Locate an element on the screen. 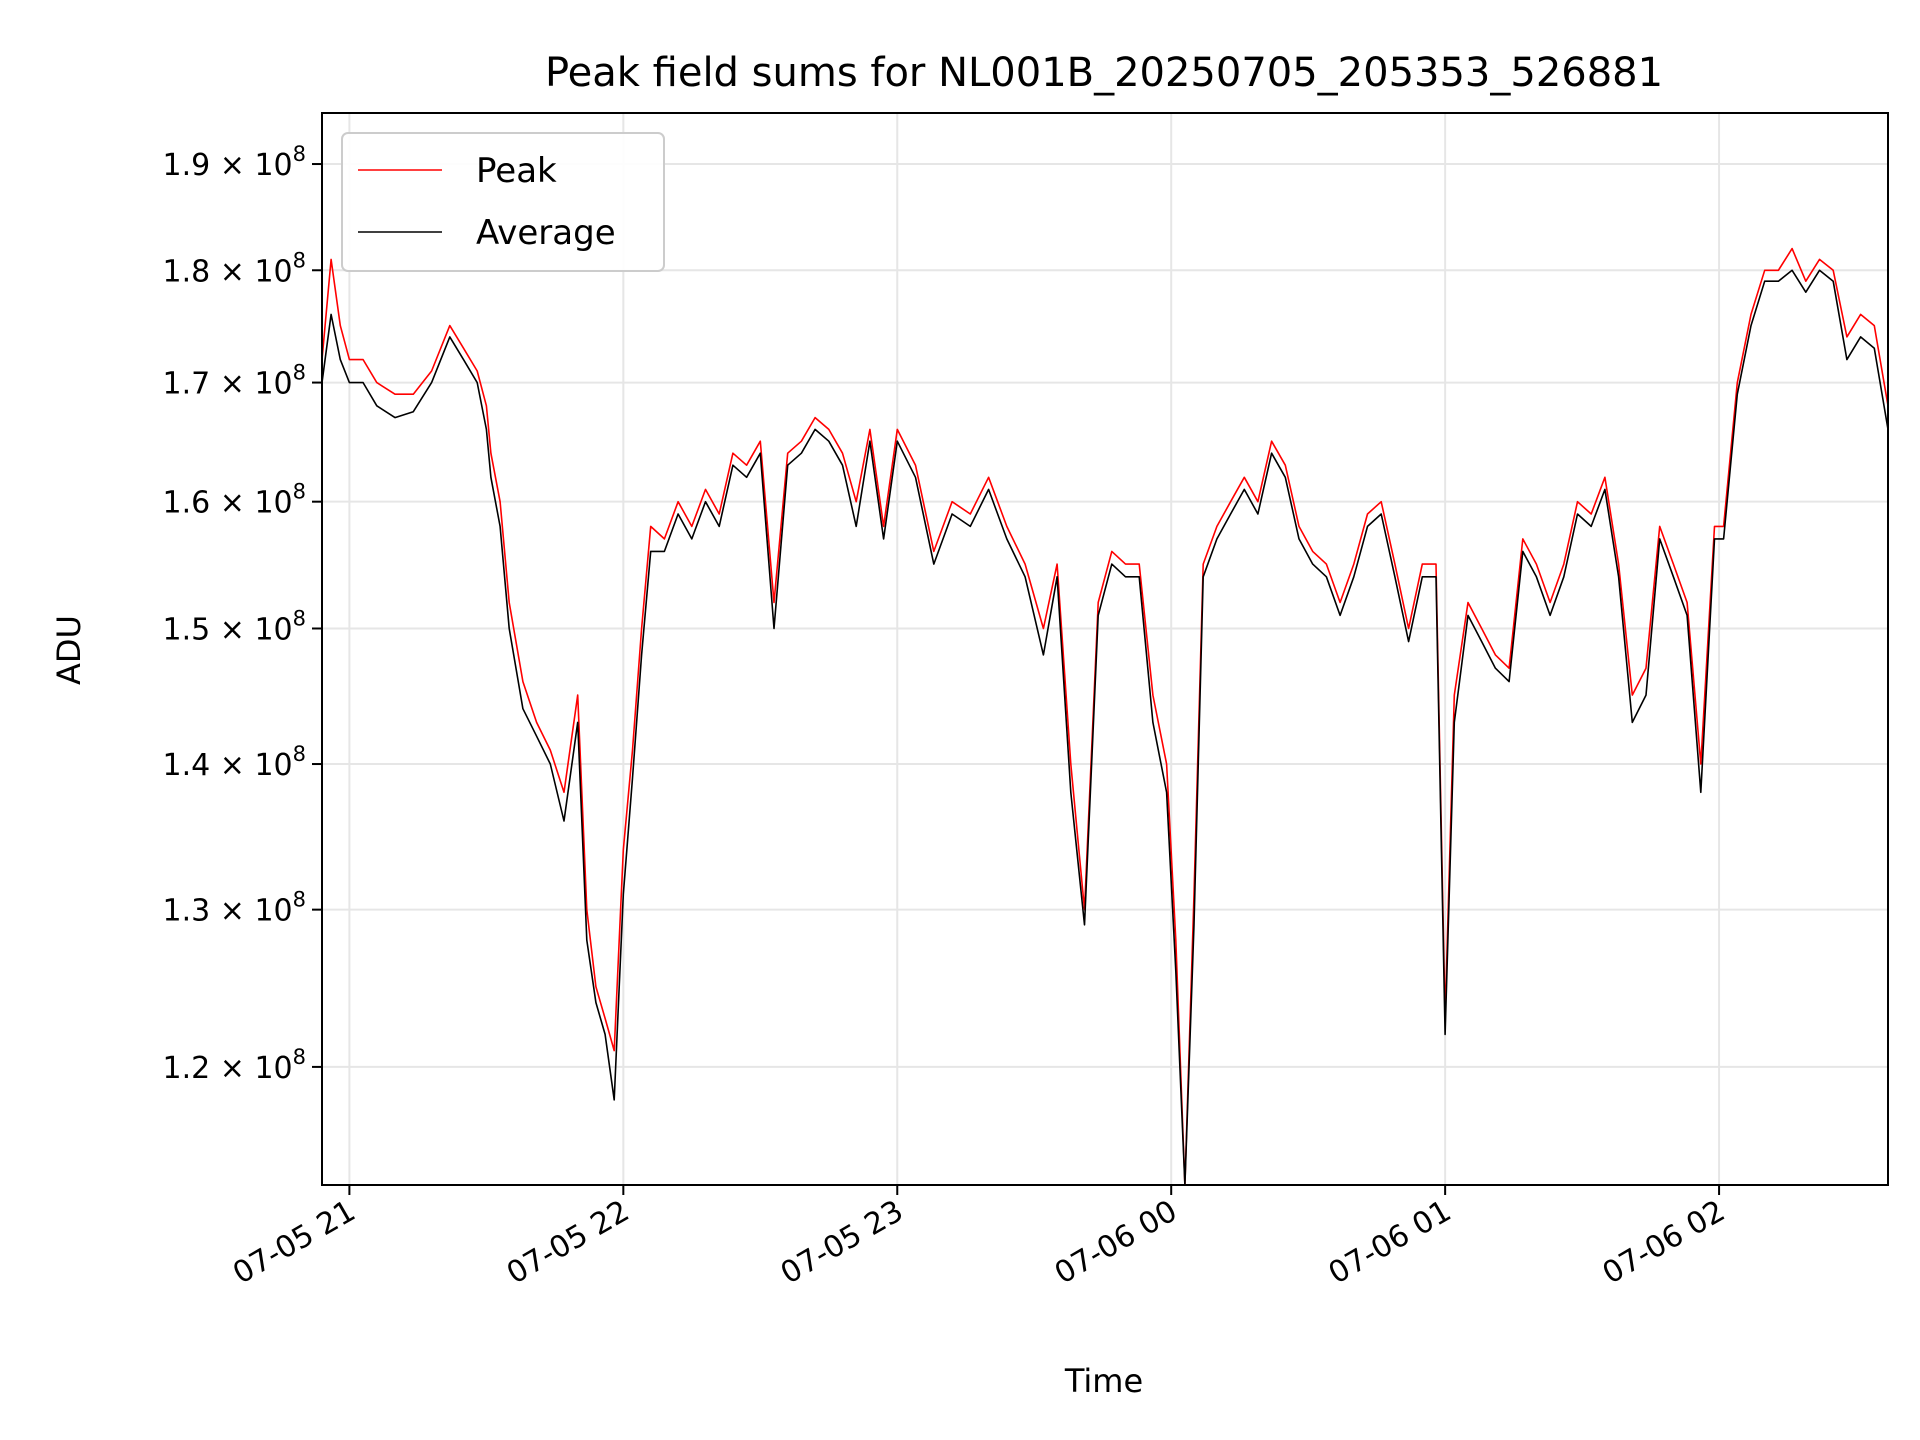 This screenshot has height=1440, width=1920. y-tick-label: 1.3 × 108 is located at coordinates (234, 908).